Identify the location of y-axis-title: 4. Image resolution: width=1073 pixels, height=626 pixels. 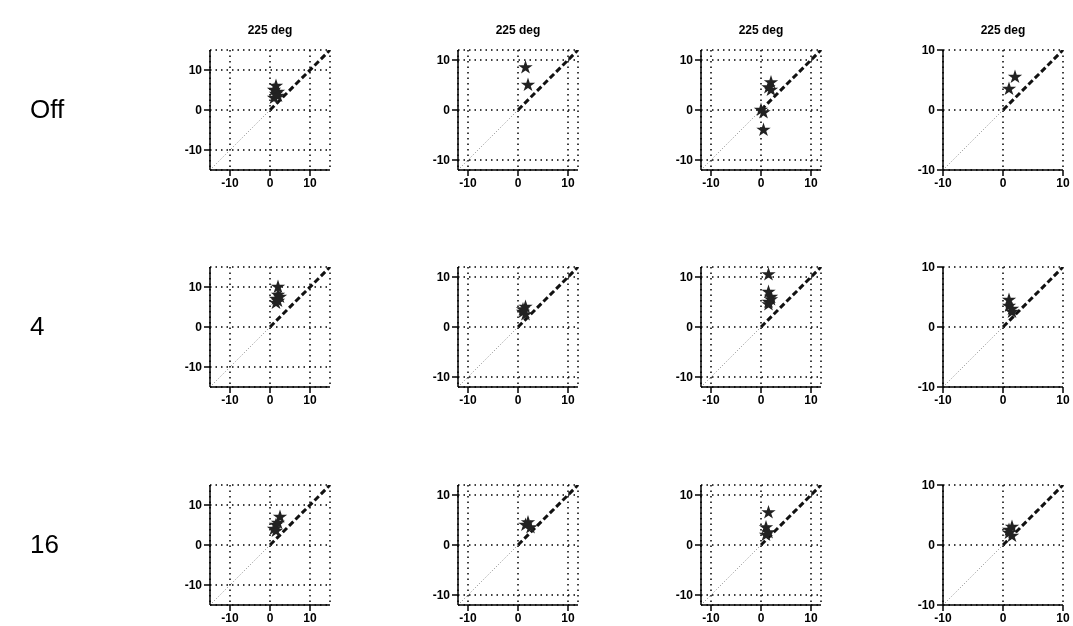
(37, 326).